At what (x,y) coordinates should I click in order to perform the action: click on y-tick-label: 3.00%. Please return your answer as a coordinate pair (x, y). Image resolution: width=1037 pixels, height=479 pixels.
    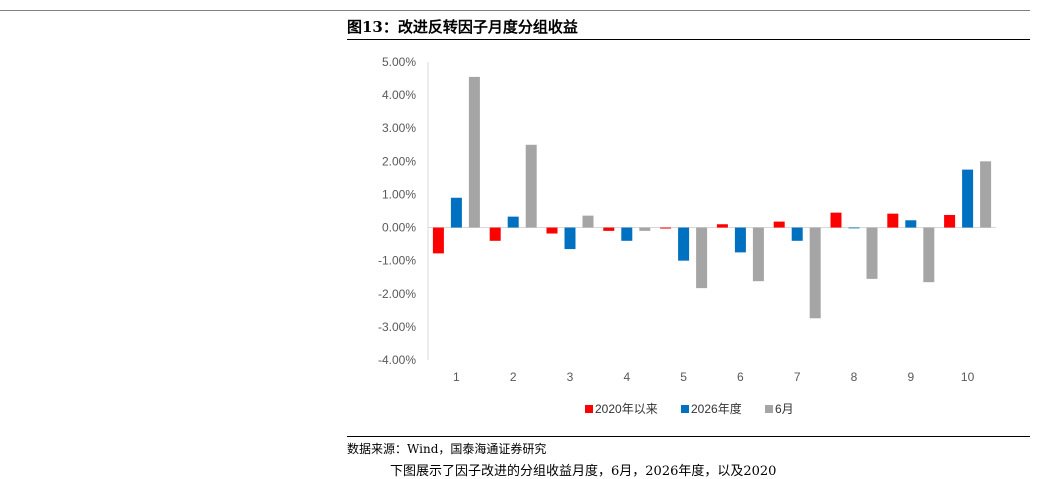
    Looking at the image, I should click on (399, 128).